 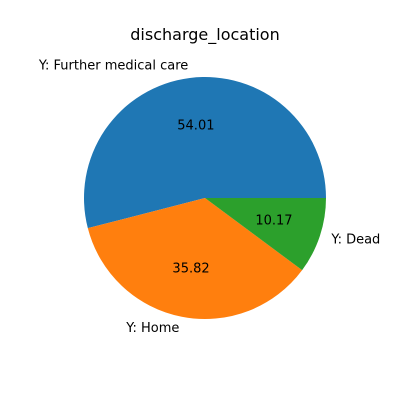 What do you see at coordinates (190, 269) in the screenshot?
I see `slice-value-y-home: 35.82` at bounding box center [190, 269].